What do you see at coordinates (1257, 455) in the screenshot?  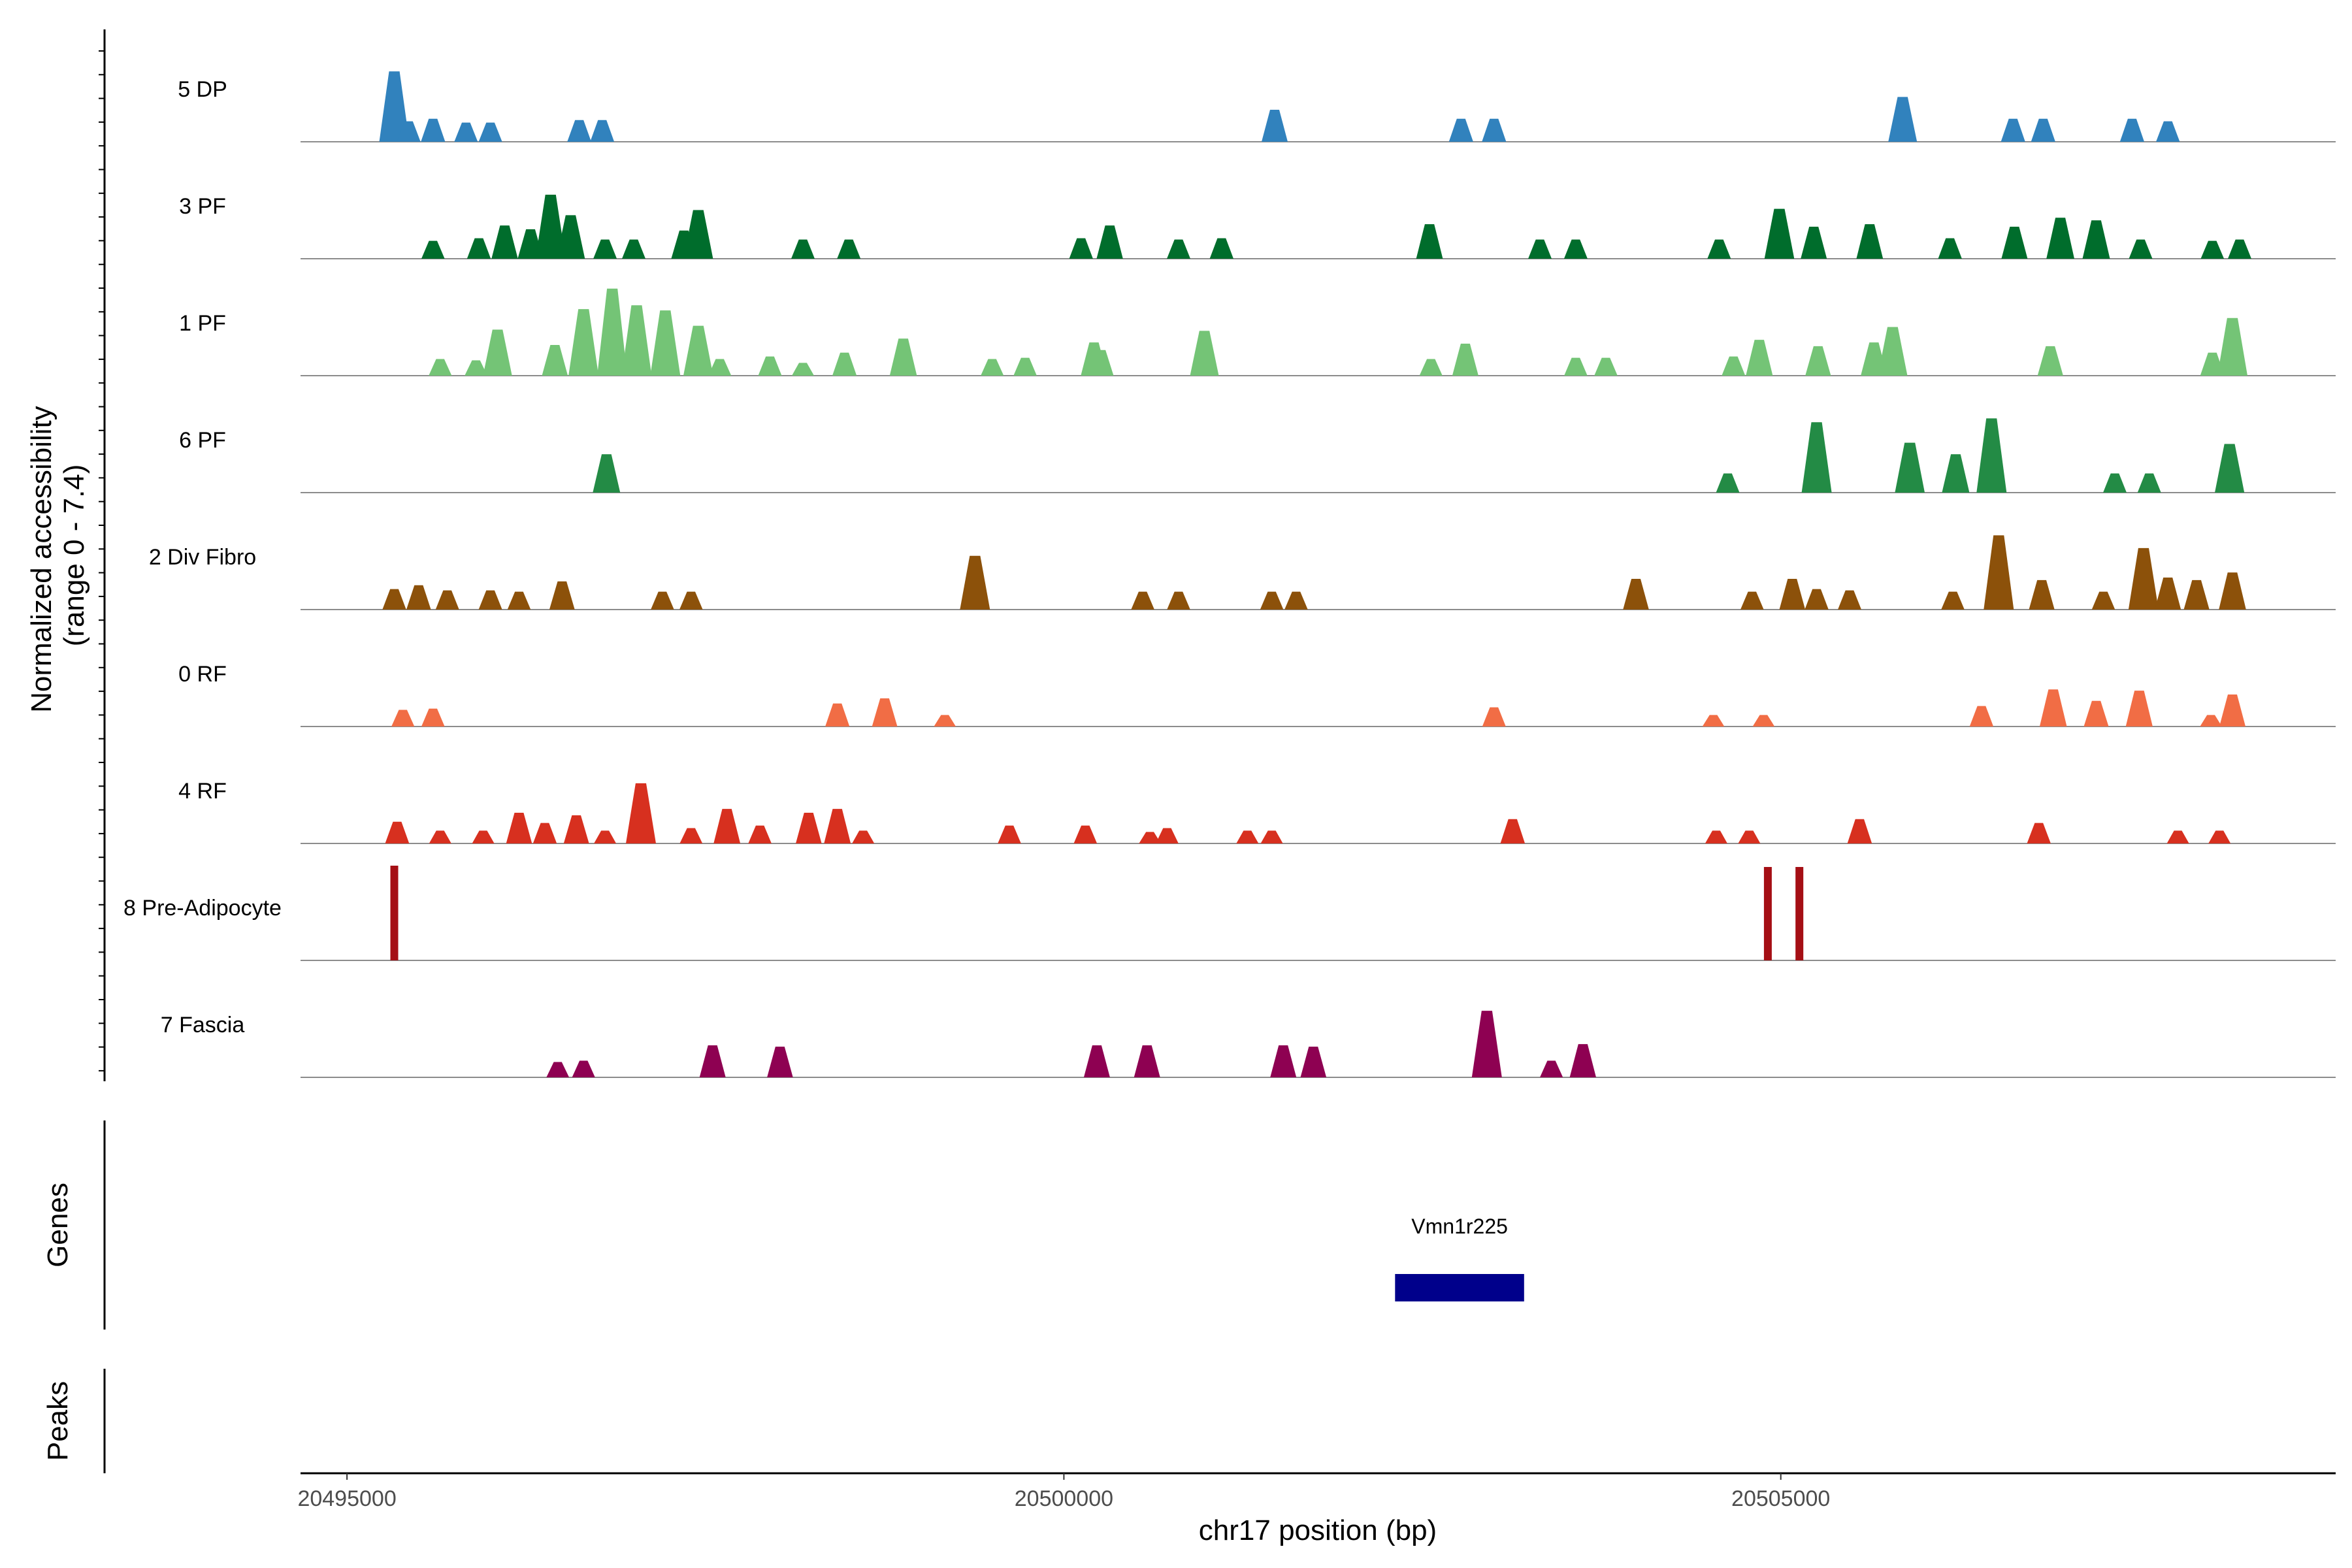 I see `track-6-pf: 6 PF` at bounding box center [1257, 455].